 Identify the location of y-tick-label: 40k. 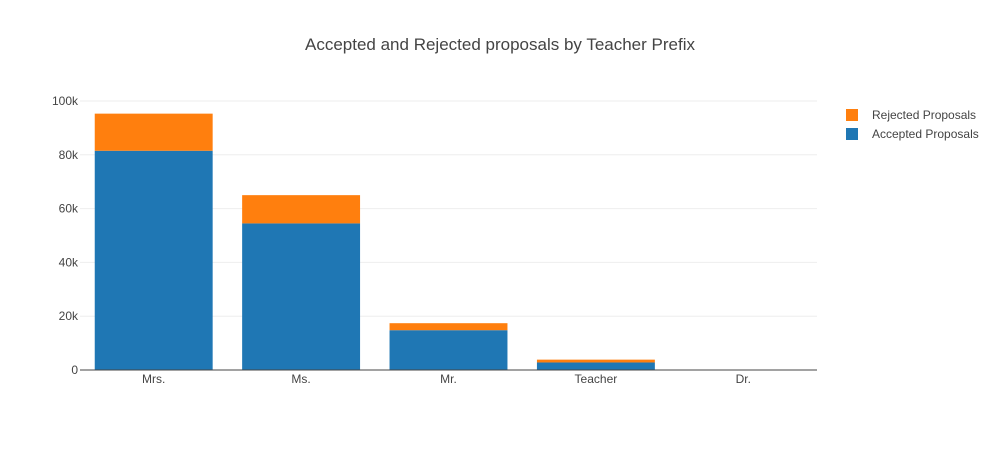
(69, 262).